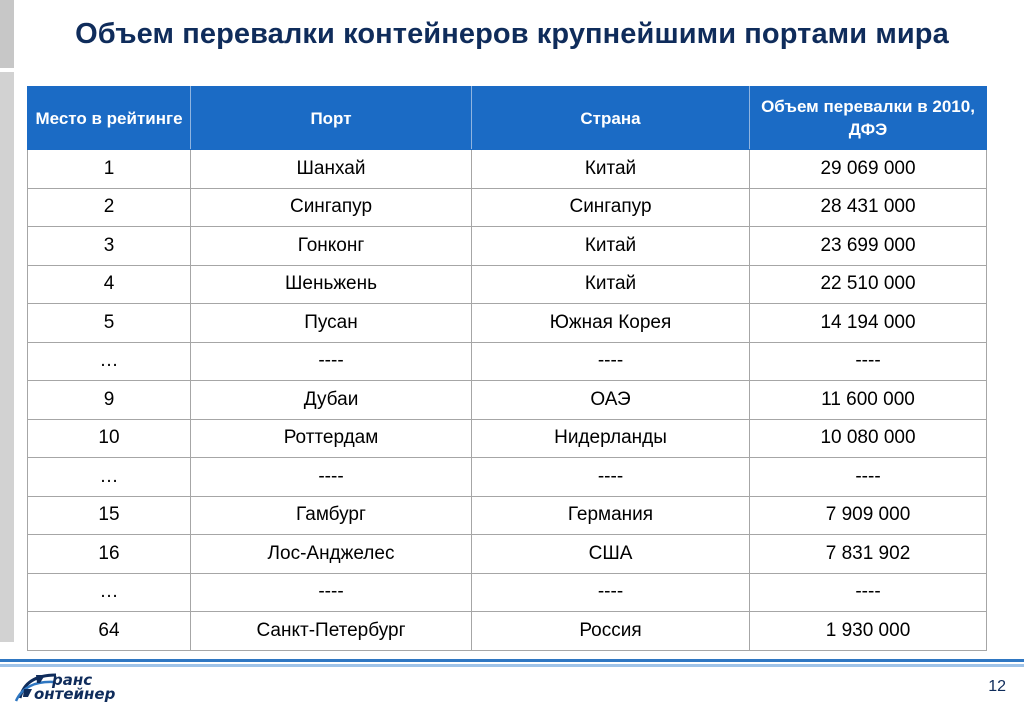 Image resolution: width=1024 pixels, height=709 pixels. What do you see at coordinates (868, 323) in the screenshot?
I see `cell-volume: 14 194 000` at bounding box center [868, 323].